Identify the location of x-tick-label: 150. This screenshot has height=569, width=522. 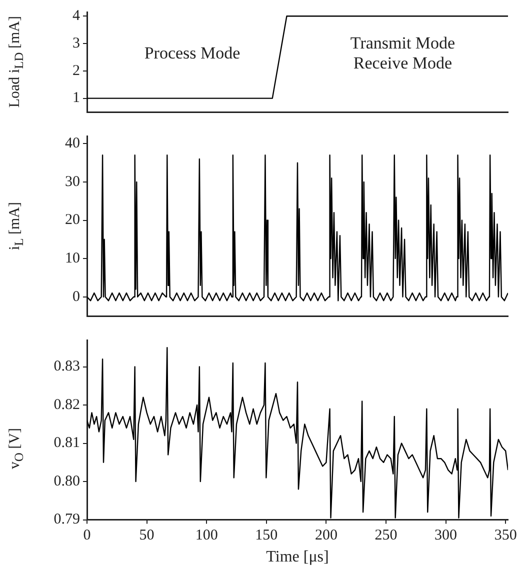
(266, 536).